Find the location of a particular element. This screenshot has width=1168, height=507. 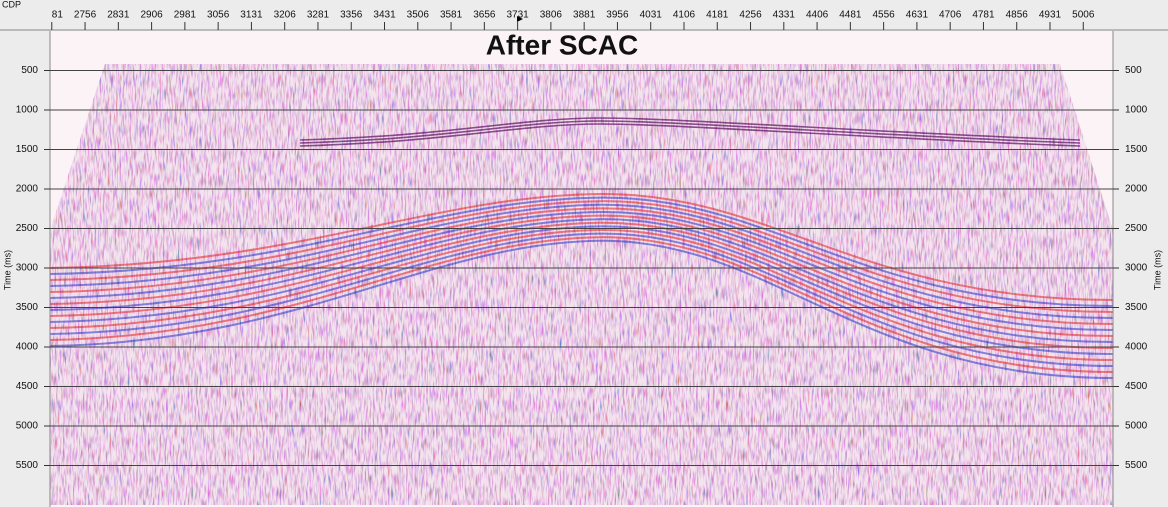

x-tick-label: 3206 is located at coordinates (285, 15).